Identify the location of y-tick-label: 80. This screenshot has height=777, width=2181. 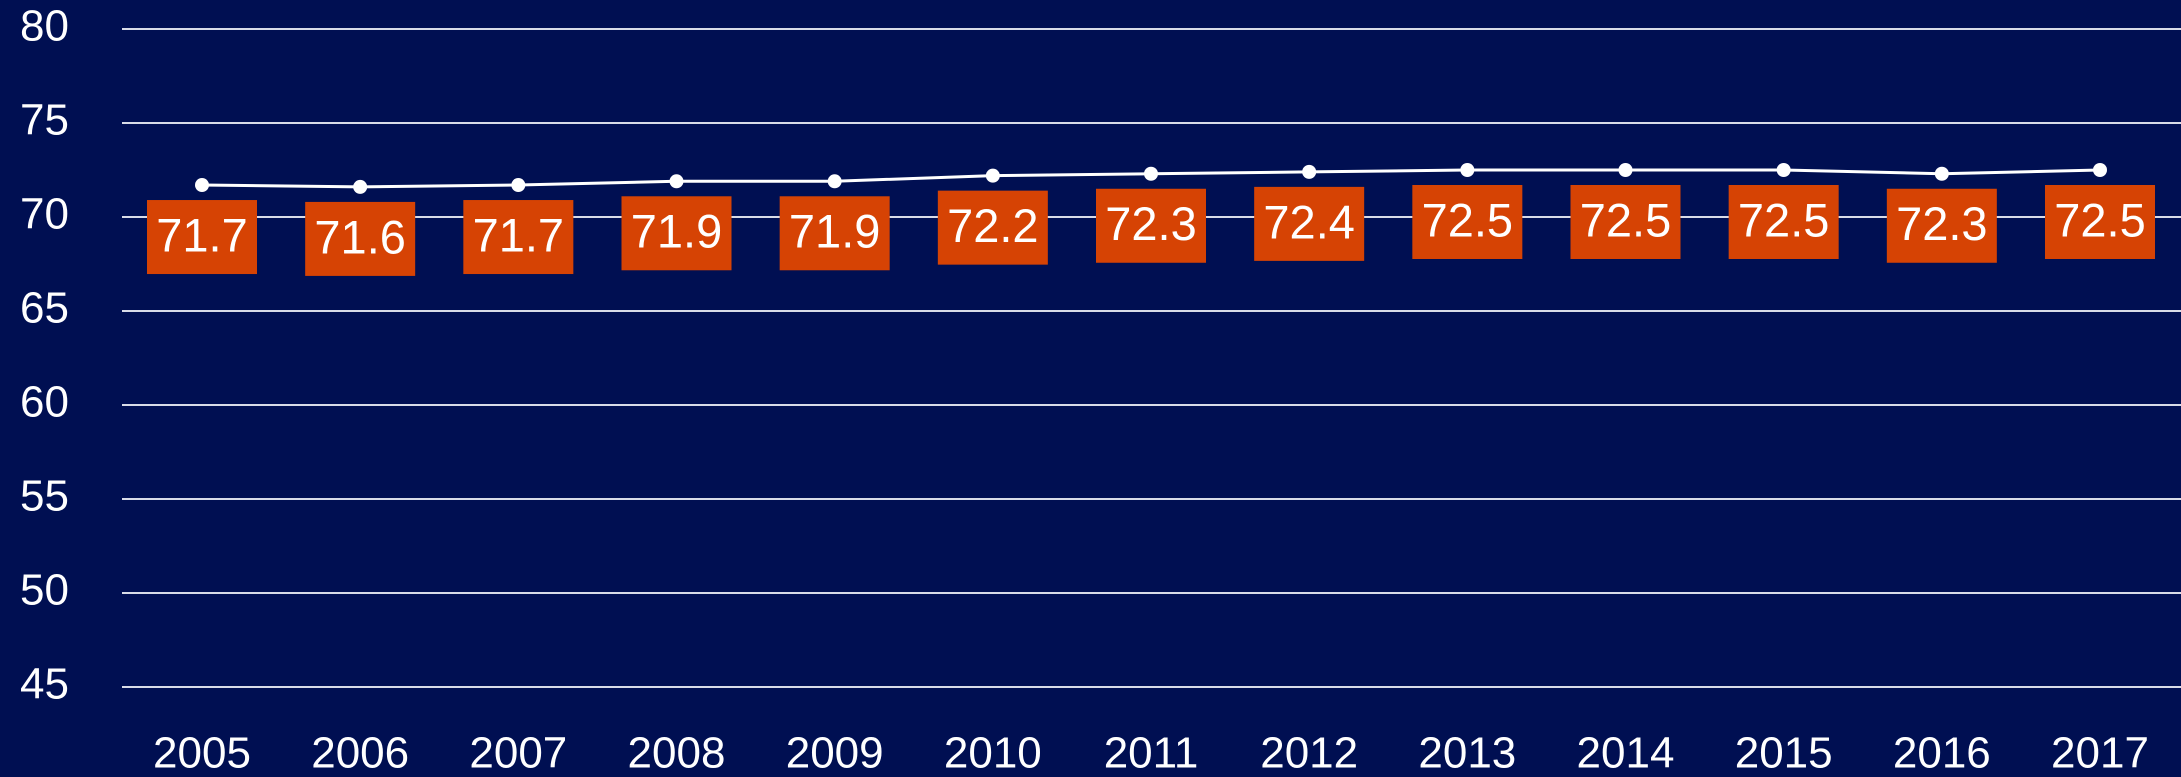
(44, 26).